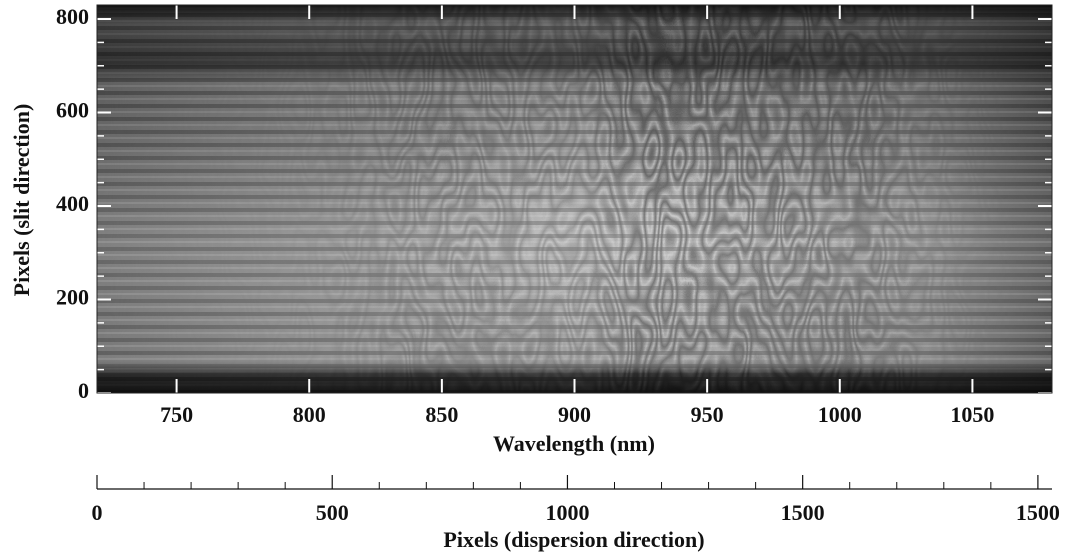 The height and width of the screenshot is (556, 1070). Describe the element at coordinates (21, 200) in the screenshot. I see `y-axis-label: Pixels (slit direction)` at that location.